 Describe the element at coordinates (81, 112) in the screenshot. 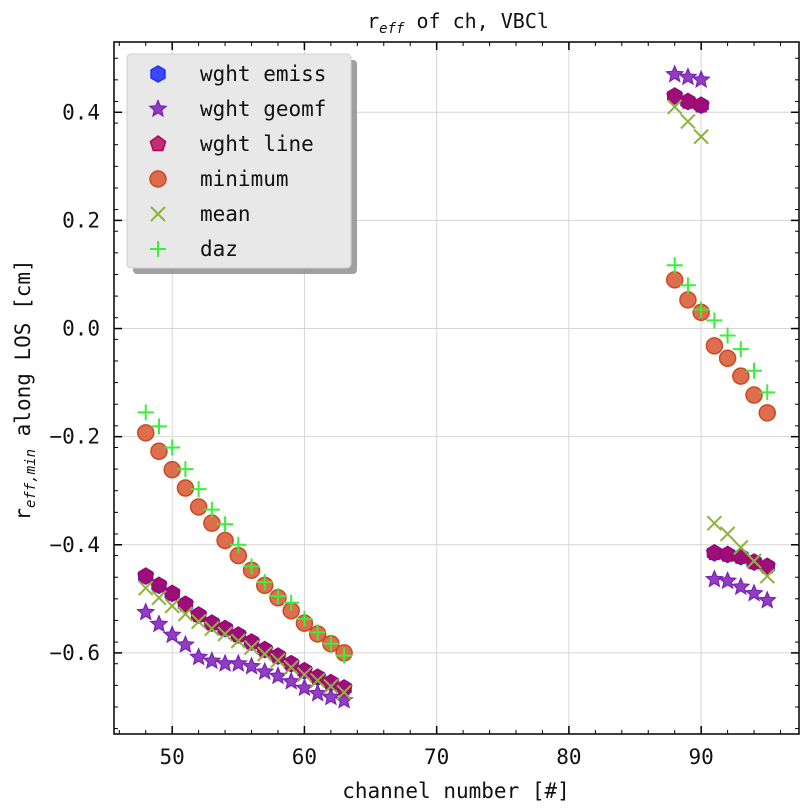

I see `y-tick-label: 0.4` at that location.